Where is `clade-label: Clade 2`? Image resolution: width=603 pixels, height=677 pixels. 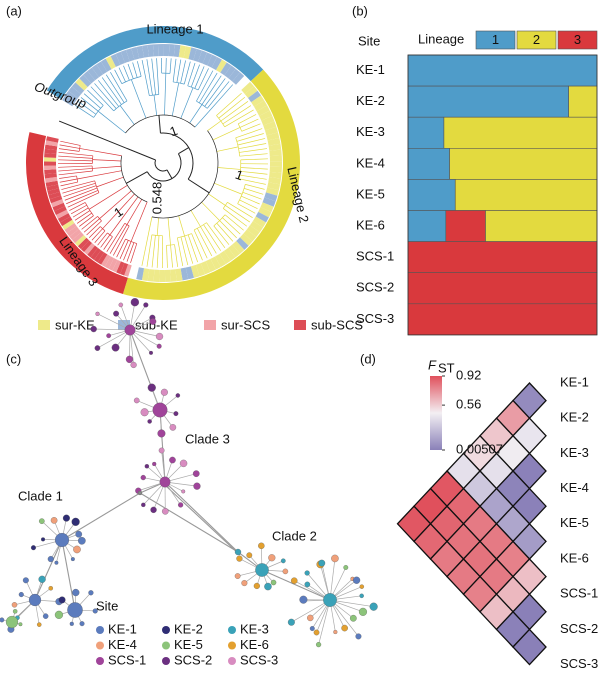
clade-label: Clade 2 is located at coordinates (294, 535).